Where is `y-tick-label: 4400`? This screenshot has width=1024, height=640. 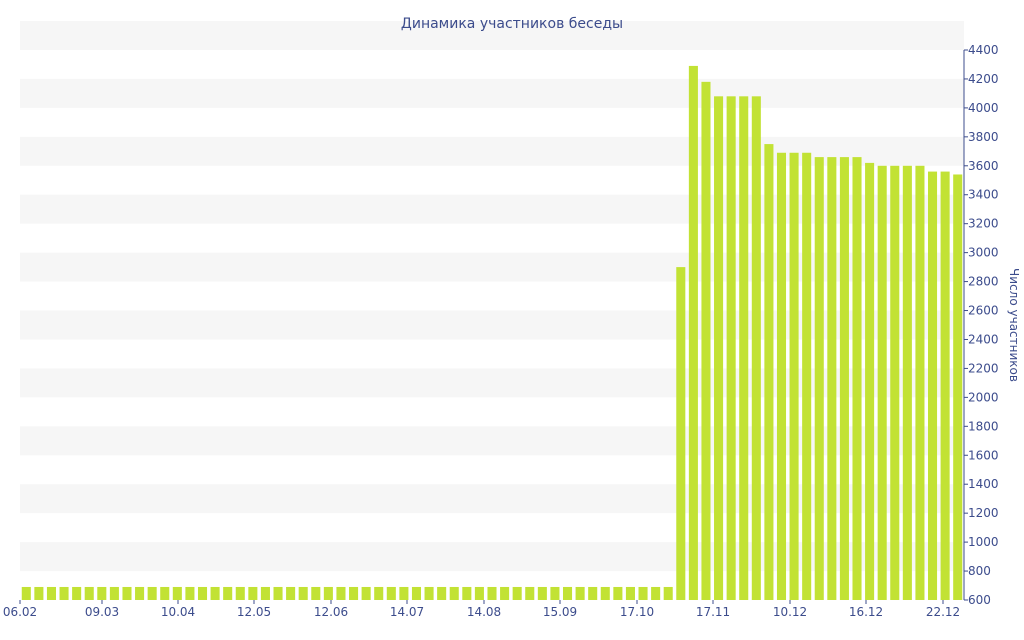
y-tick-label: 4400 is located at coordinates (983, 50).